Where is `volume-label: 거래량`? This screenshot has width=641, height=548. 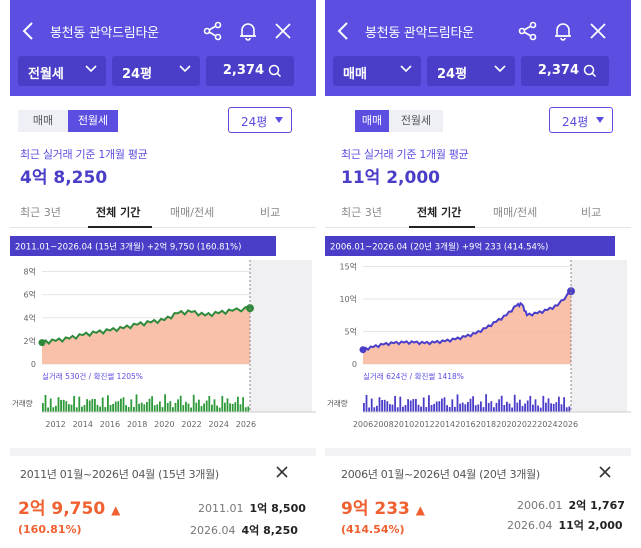 volume-label: 거래량 is located at coordinates (337, 403).